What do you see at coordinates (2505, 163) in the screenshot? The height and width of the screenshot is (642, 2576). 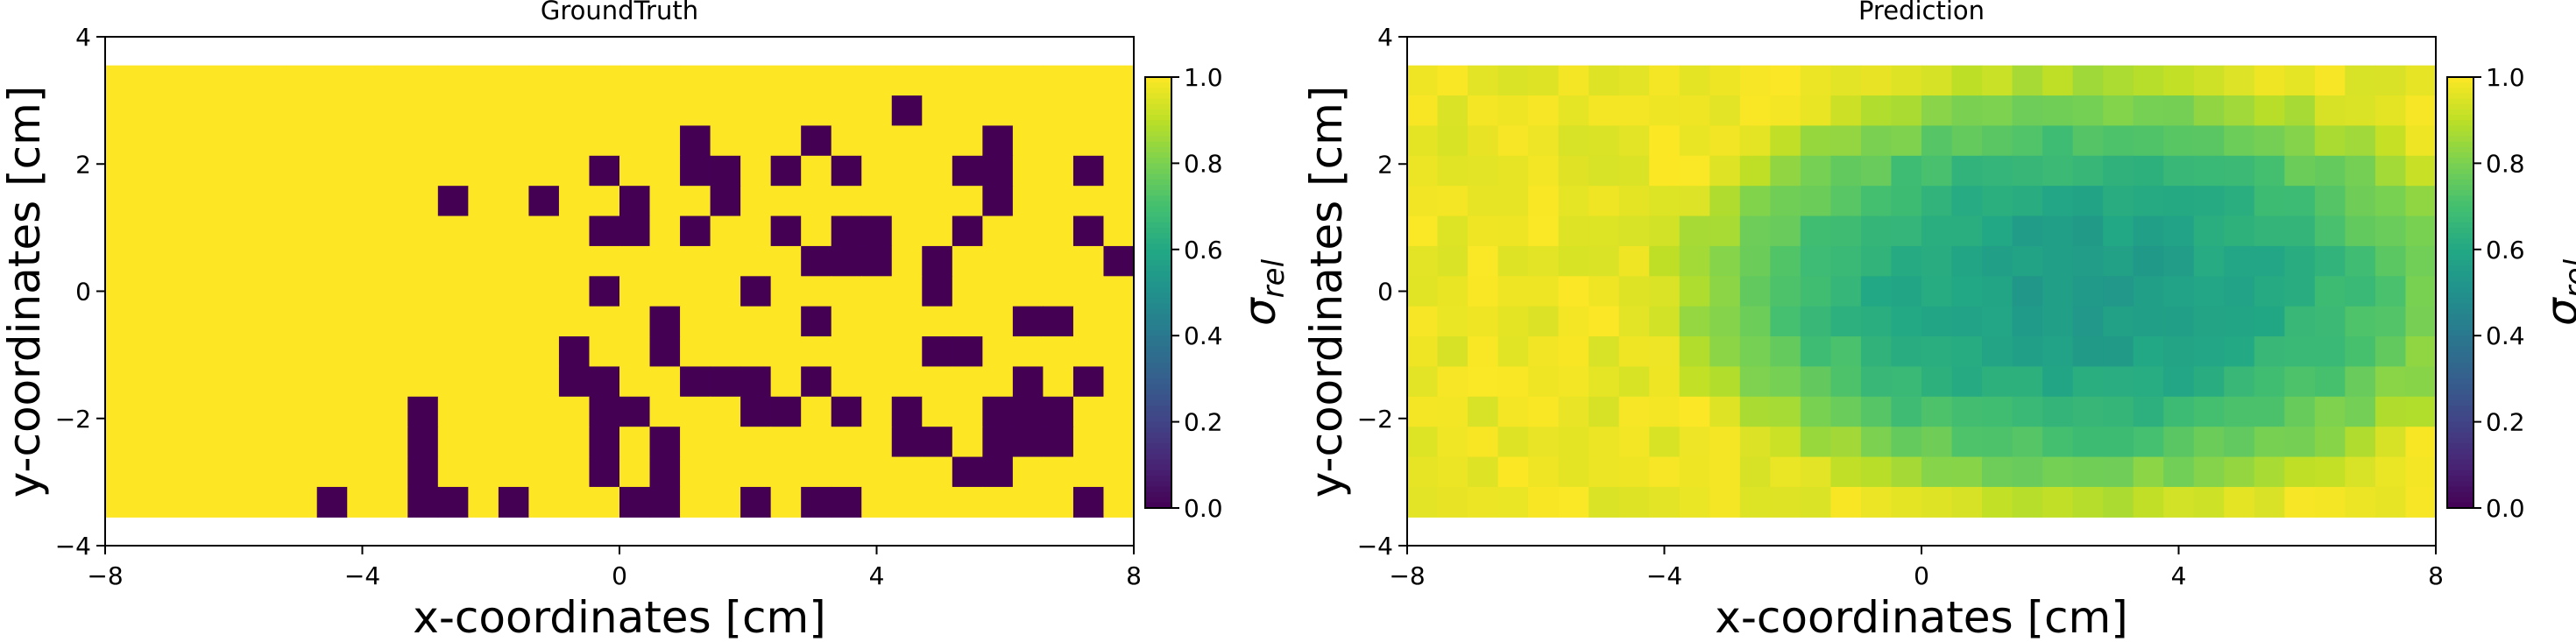 I see `colorbar-tick-label: 0.8` at bounding box center [2505, 163].